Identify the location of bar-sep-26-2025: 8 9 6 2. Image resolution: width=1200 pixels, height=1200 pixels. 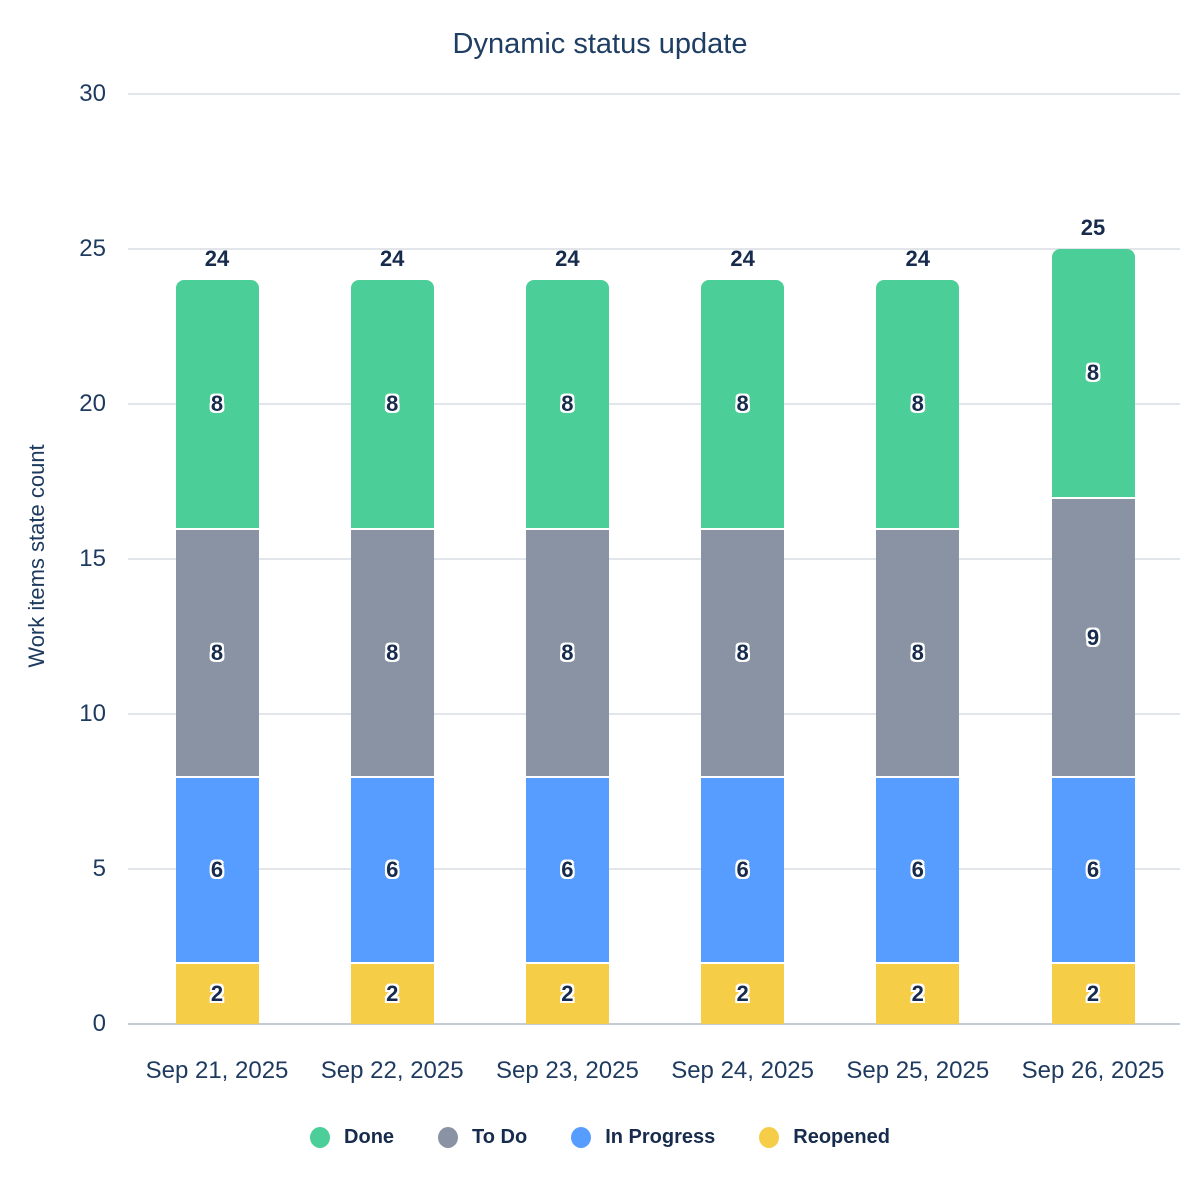
(1093, 636).